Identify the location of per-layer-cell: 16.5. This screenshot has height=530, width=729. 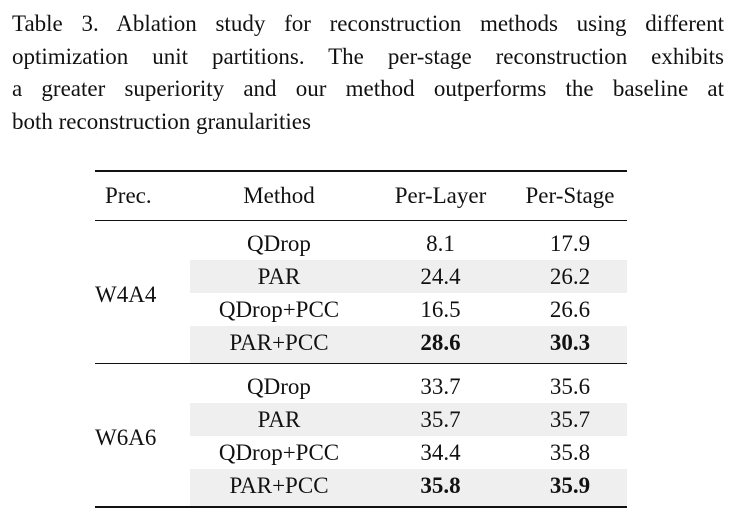
(440, 309).